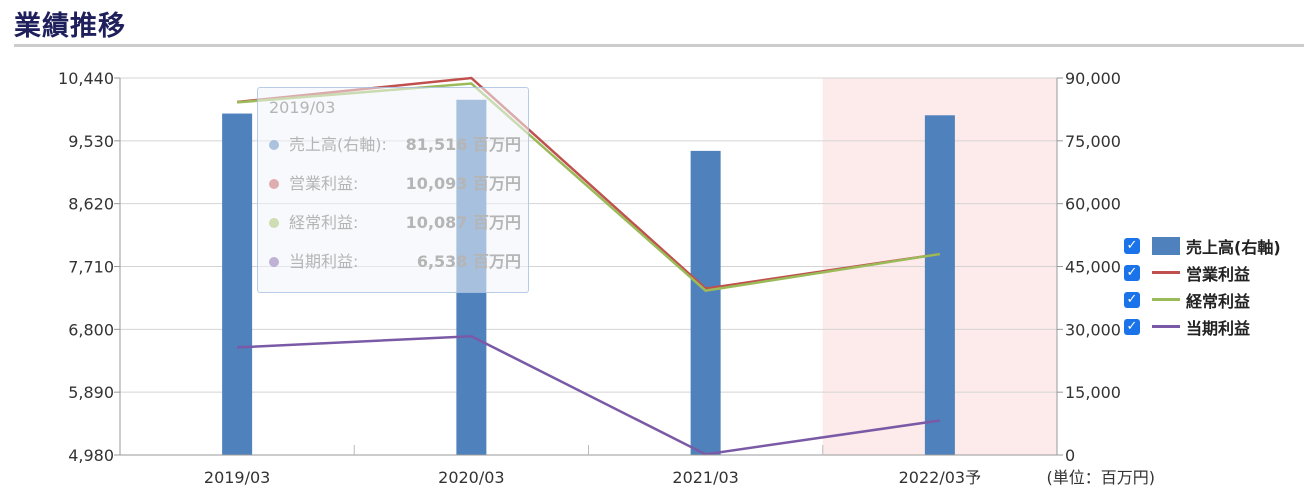 The image size is (1305, 494). I want to click on tooltip-row: 当期利益: 6,538 百万円, so click(395, 260).